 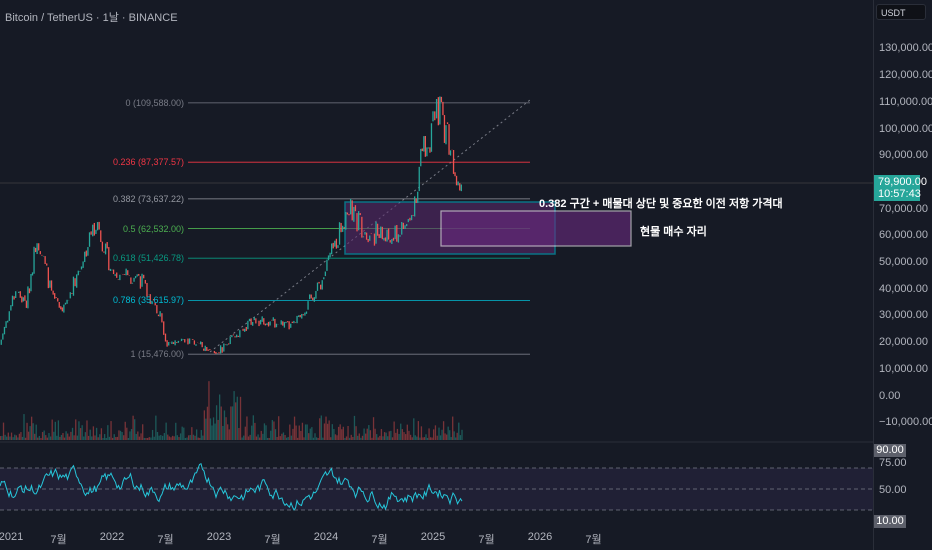 I want to click on currency-selector: USDT, so click(x=901, y=12).